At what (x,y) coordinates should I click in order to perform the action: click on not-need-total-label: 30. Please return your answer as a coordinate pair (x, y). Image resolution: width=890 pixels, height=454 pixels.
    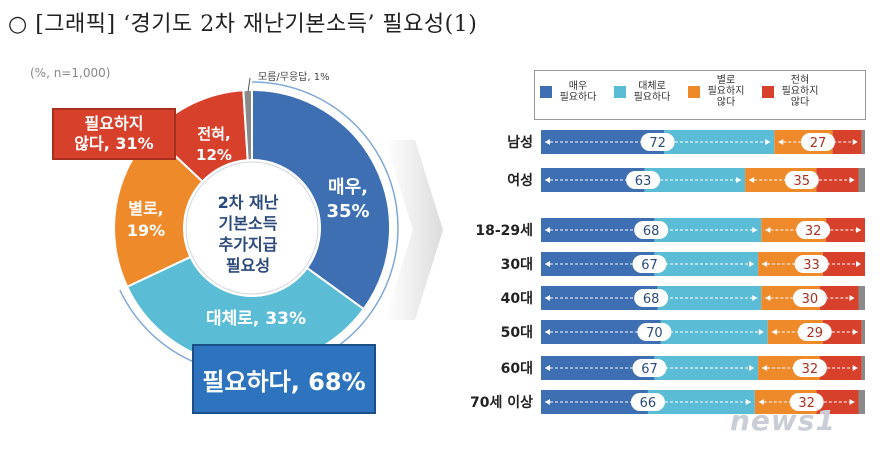
    Looking at the image, I should click on (810, 299).